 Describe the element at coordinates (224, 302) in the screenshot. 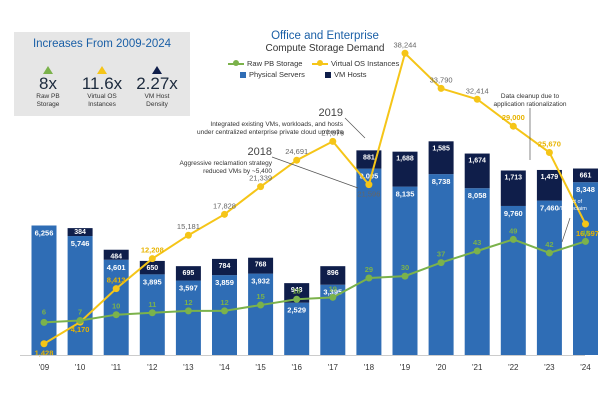

I see `raw-storage-label-5: 12` at that location.